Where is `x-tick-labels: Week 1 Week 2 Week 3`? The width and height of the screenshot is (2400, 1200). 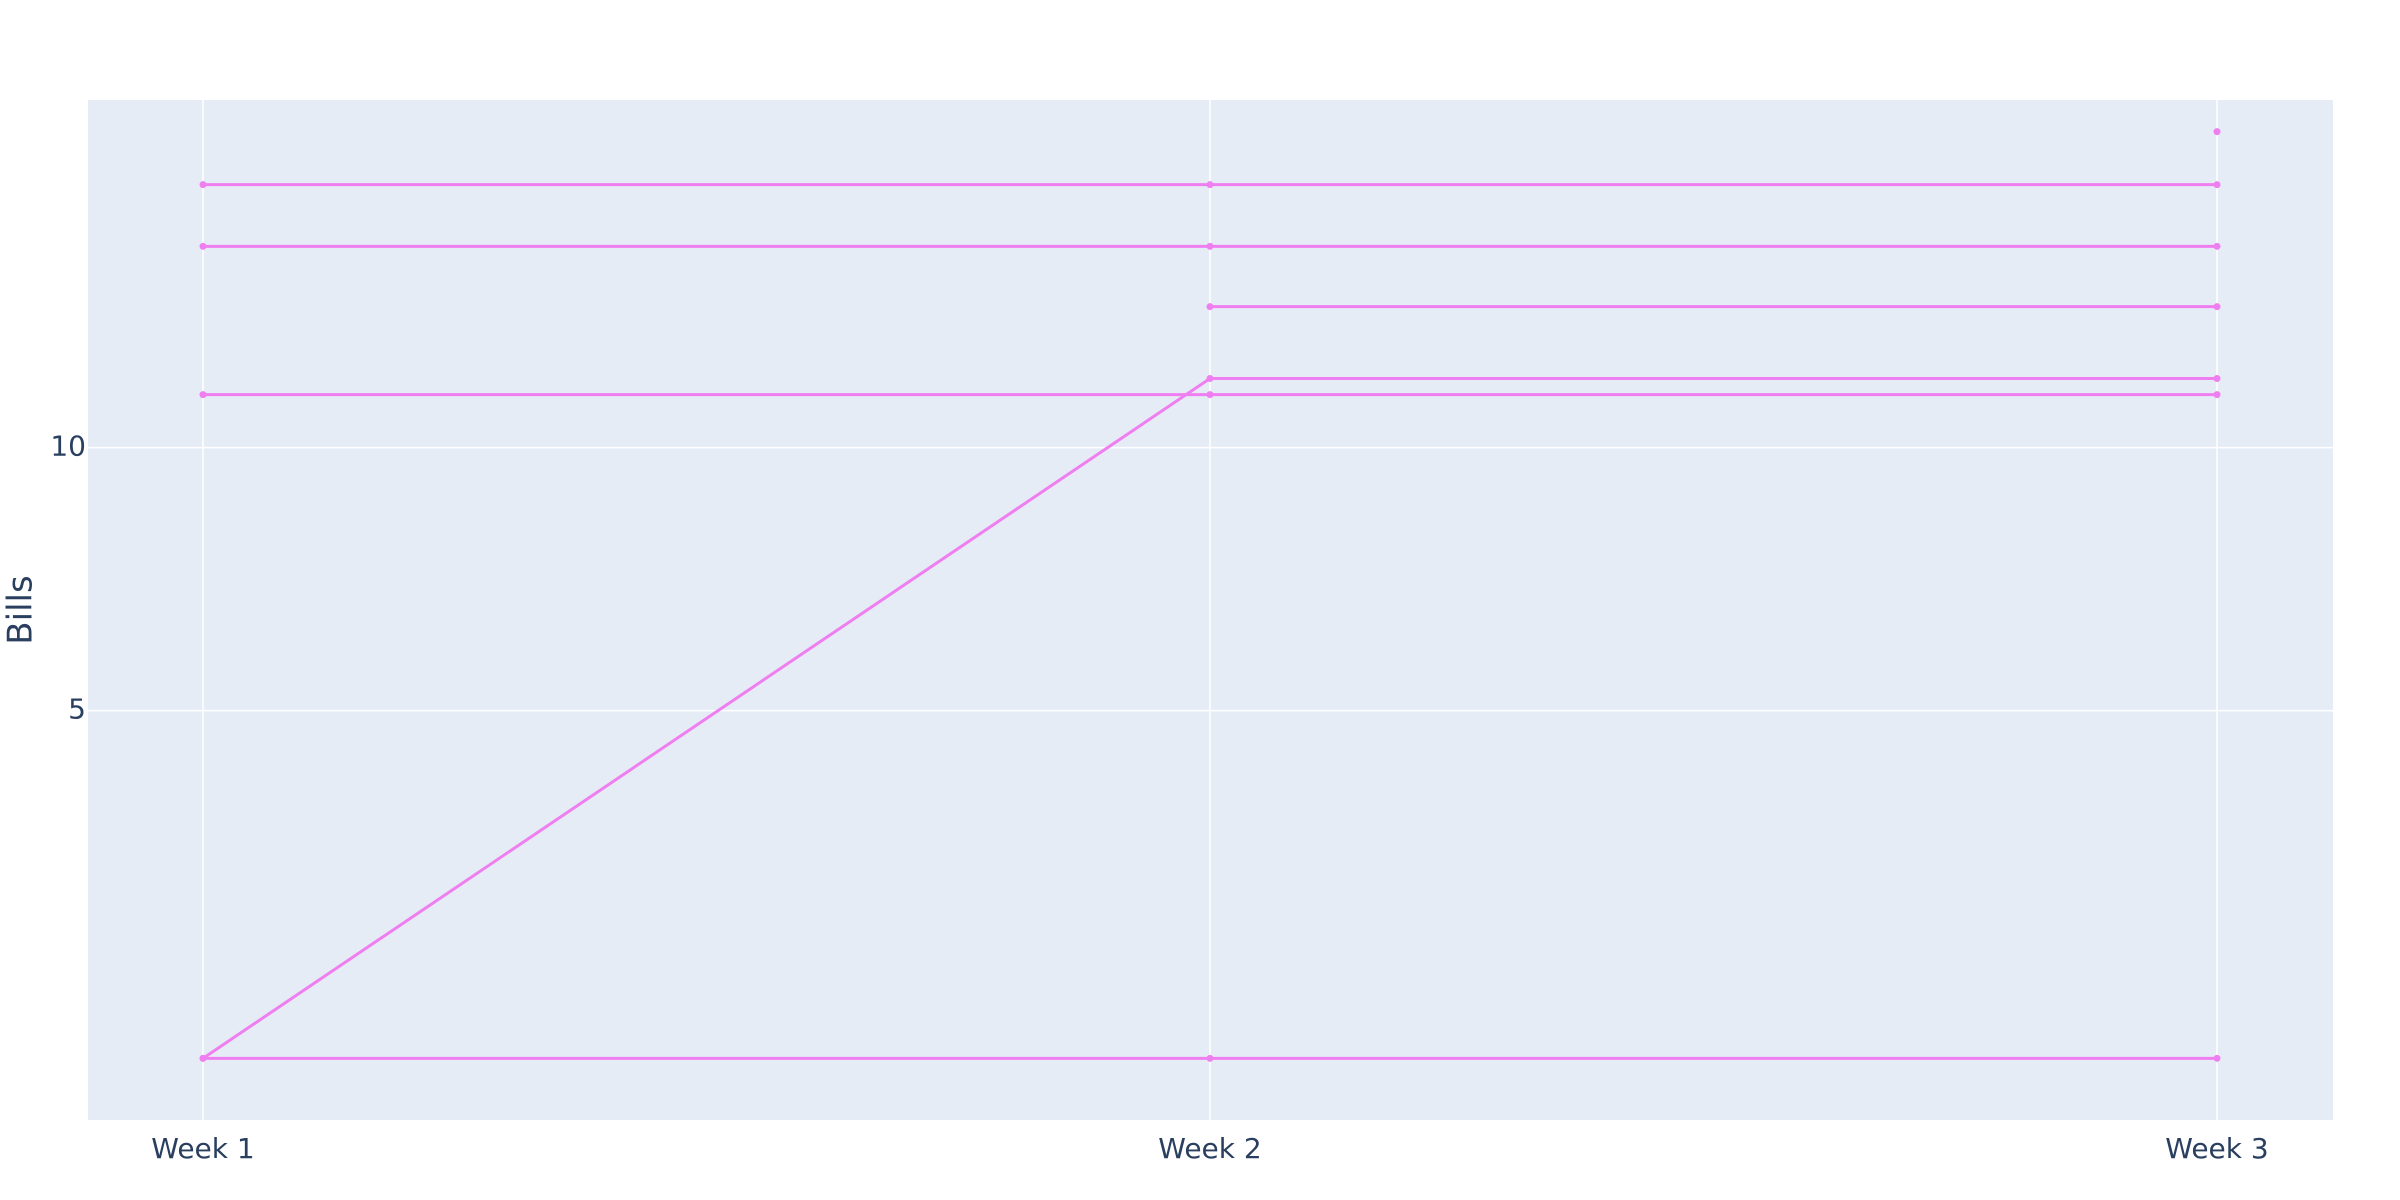 x-tick-labels: Week 1 Week 2 Week 3 is located at coordinates (1209, 1148).